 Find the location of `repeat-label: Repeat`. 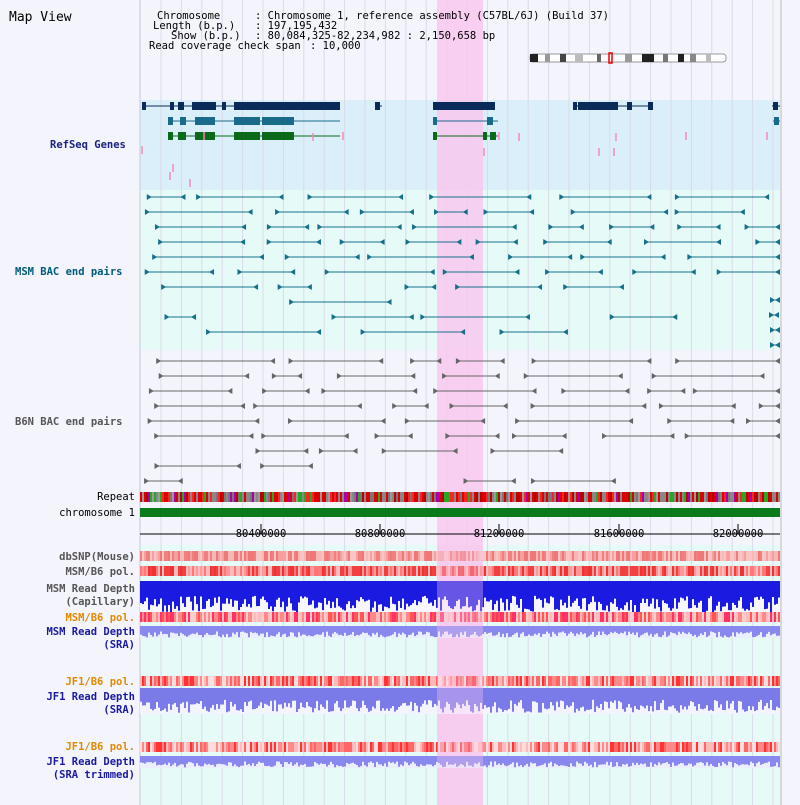

repeat-label: Repeat is located at coordinates (116, 497).